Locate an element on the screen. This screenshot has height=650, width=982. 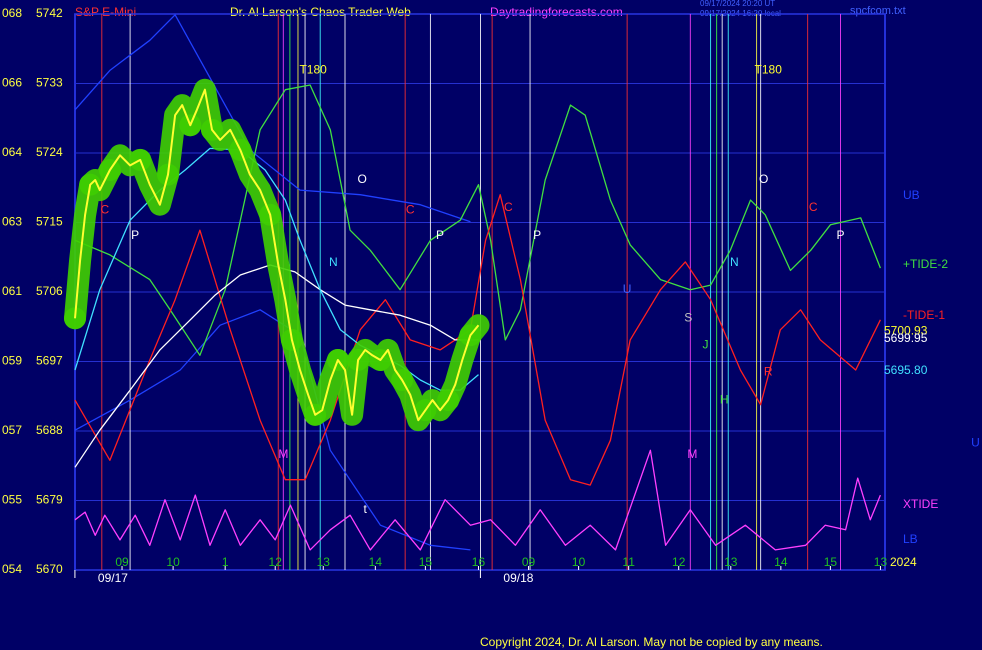
date-label: 09/17 is located at coordinates (113, 578).